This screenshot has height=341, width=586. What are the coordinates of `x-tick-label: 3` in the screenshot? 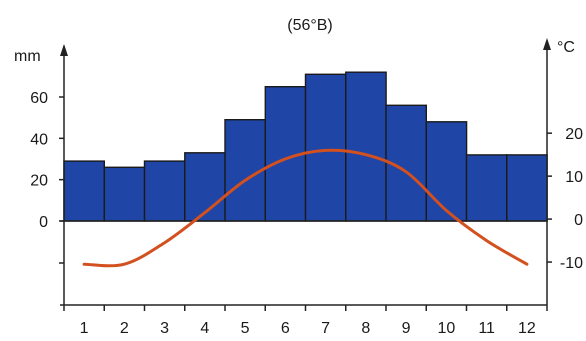 It's located at (164, 328).